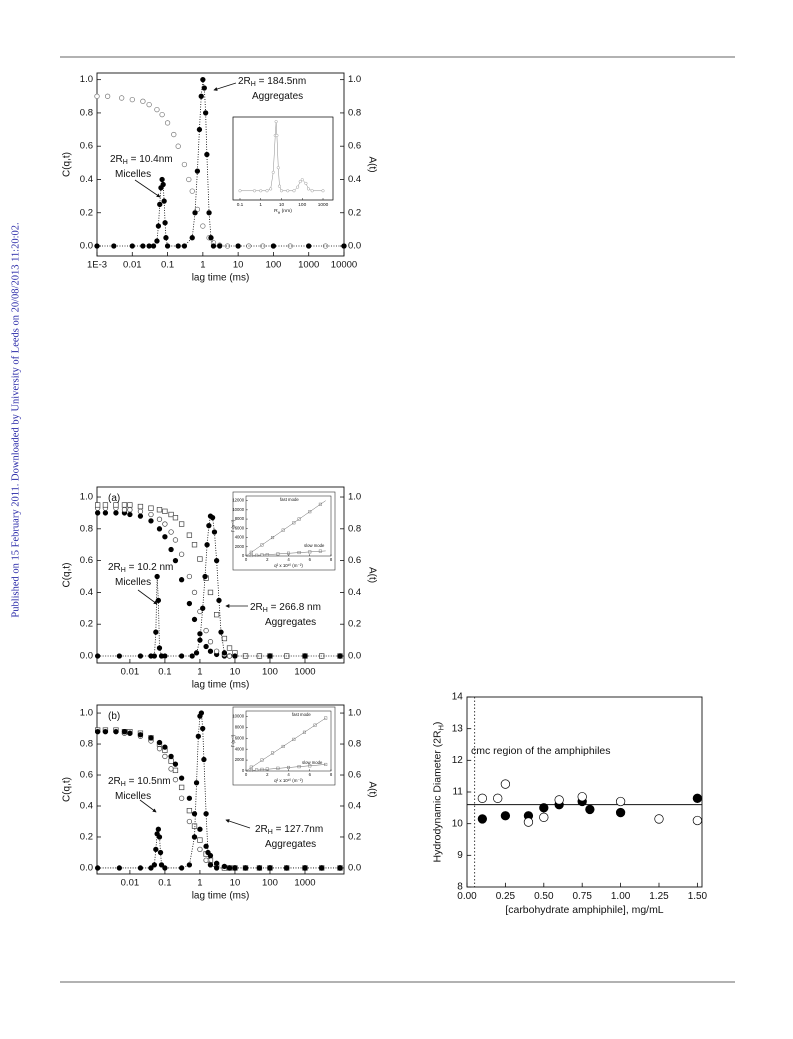 The width and height of the screenshot is (793, 1039). What do you see at coordinates (354, 713) in the screenshot?
I see `y2-tick-label: 1.0` at bounding box center [354, 713].